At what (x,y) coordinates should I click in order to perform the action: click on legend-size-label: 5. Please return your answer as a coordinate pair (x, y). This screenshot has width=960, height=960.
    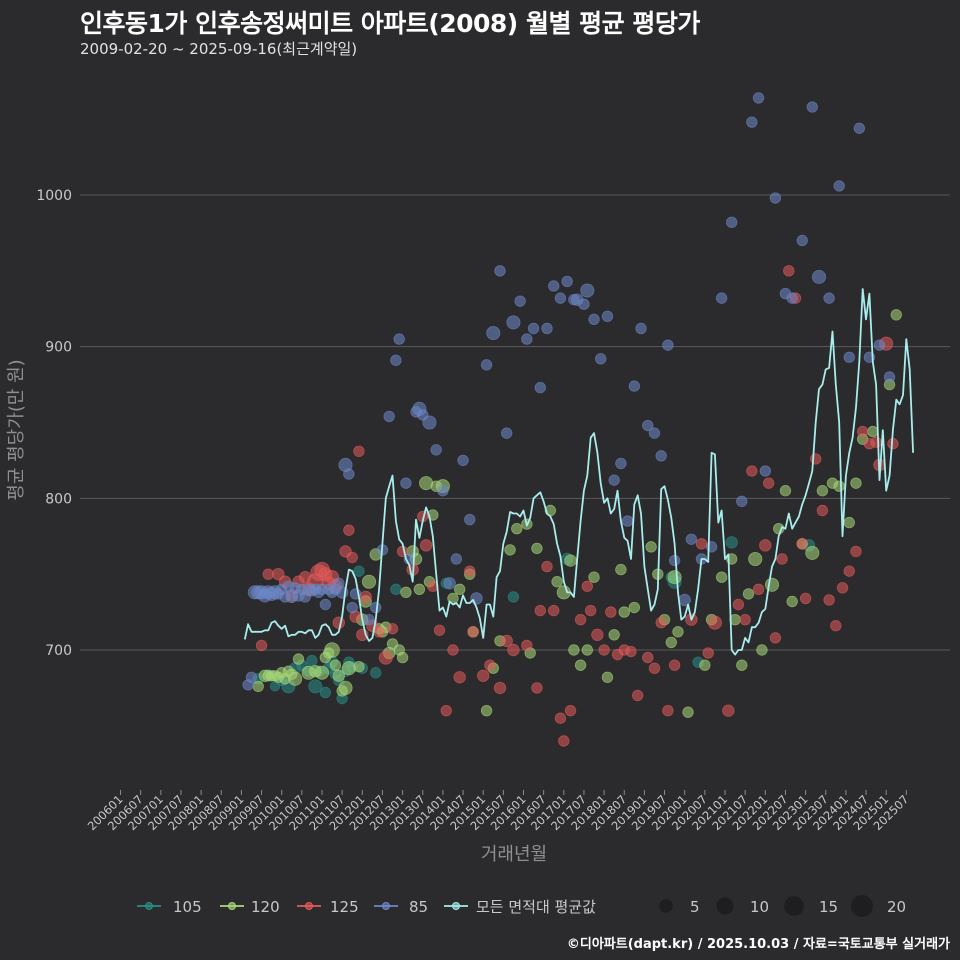
    Looking at the image, I should click on (695, 907).